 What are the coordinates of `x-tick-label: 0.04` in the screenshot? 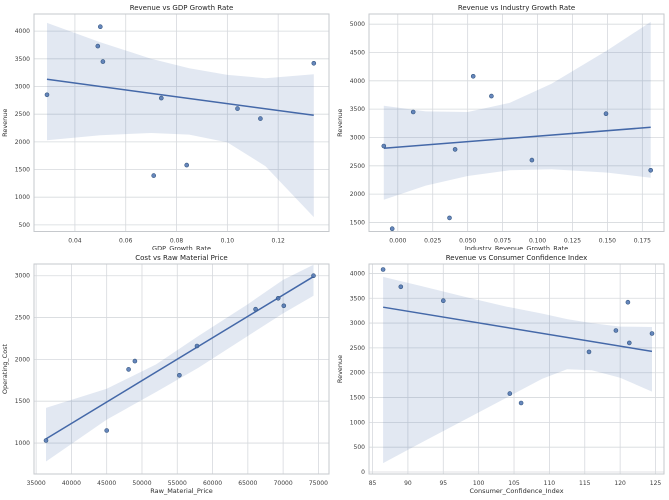 It's located at (75, 241).